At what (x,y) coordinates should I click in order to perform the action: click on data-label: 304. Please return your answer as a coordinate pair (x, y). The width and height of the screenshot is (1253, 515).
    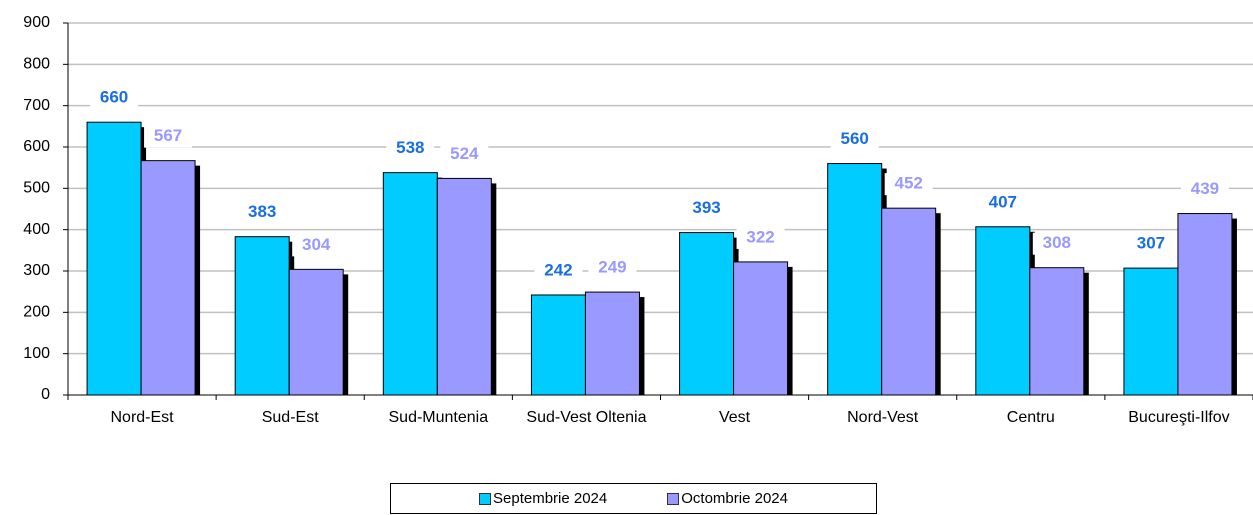
    Looking at the image, I should click on (316, 244).